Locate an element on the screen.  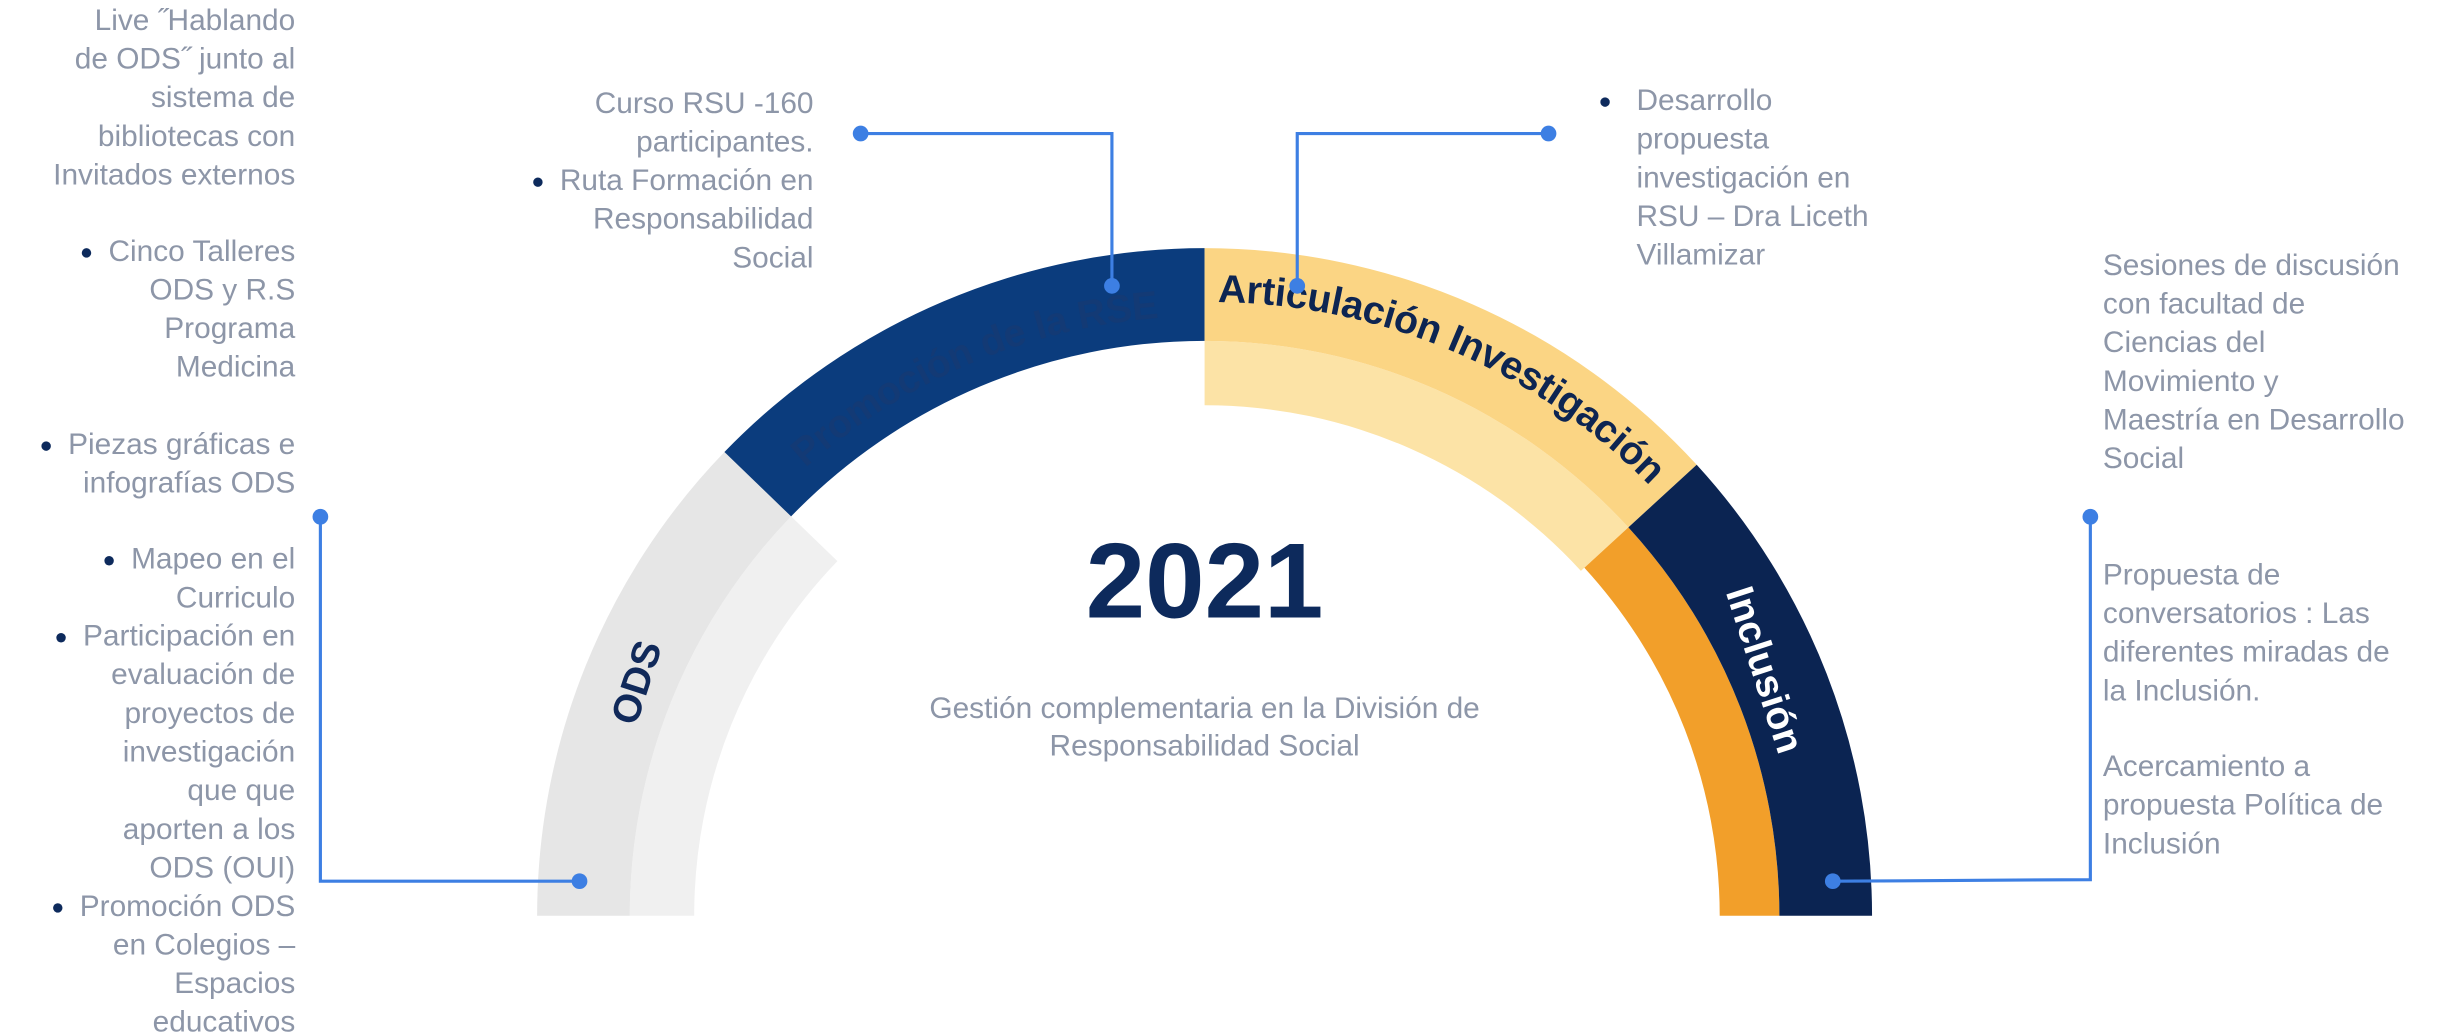
note-line: de ODS˝ junto al is located at coordinates (185, 59).